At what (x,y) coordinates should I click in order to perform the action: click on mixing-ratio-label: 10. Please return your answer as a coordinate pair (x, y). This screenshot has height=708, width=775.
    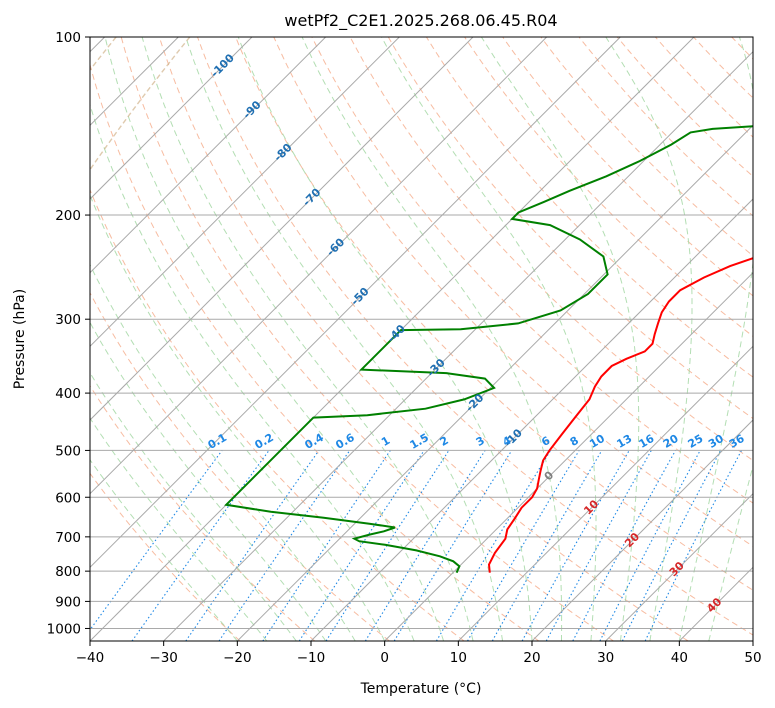
    Looking at the image, I should click on (597, 441).